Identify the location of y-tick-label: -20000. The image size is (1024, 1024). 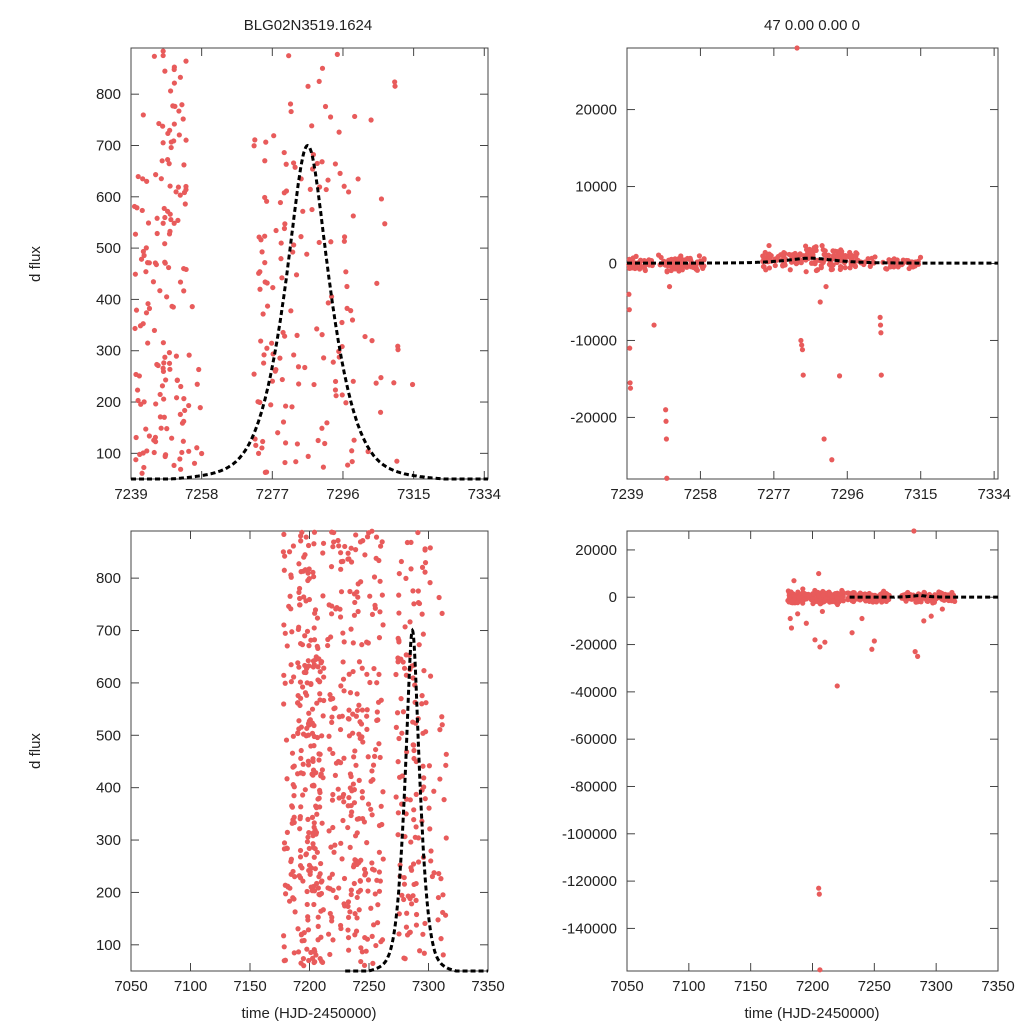
(593, 645).